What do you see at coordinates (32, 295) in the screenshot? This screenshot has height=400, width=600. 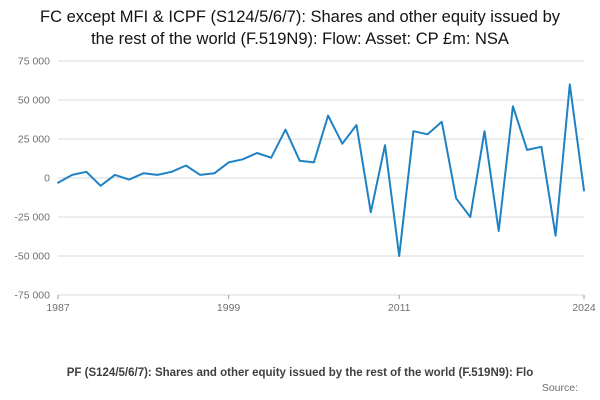 I see `y-tick-label: -75 000` at bounding box center [32, 295].